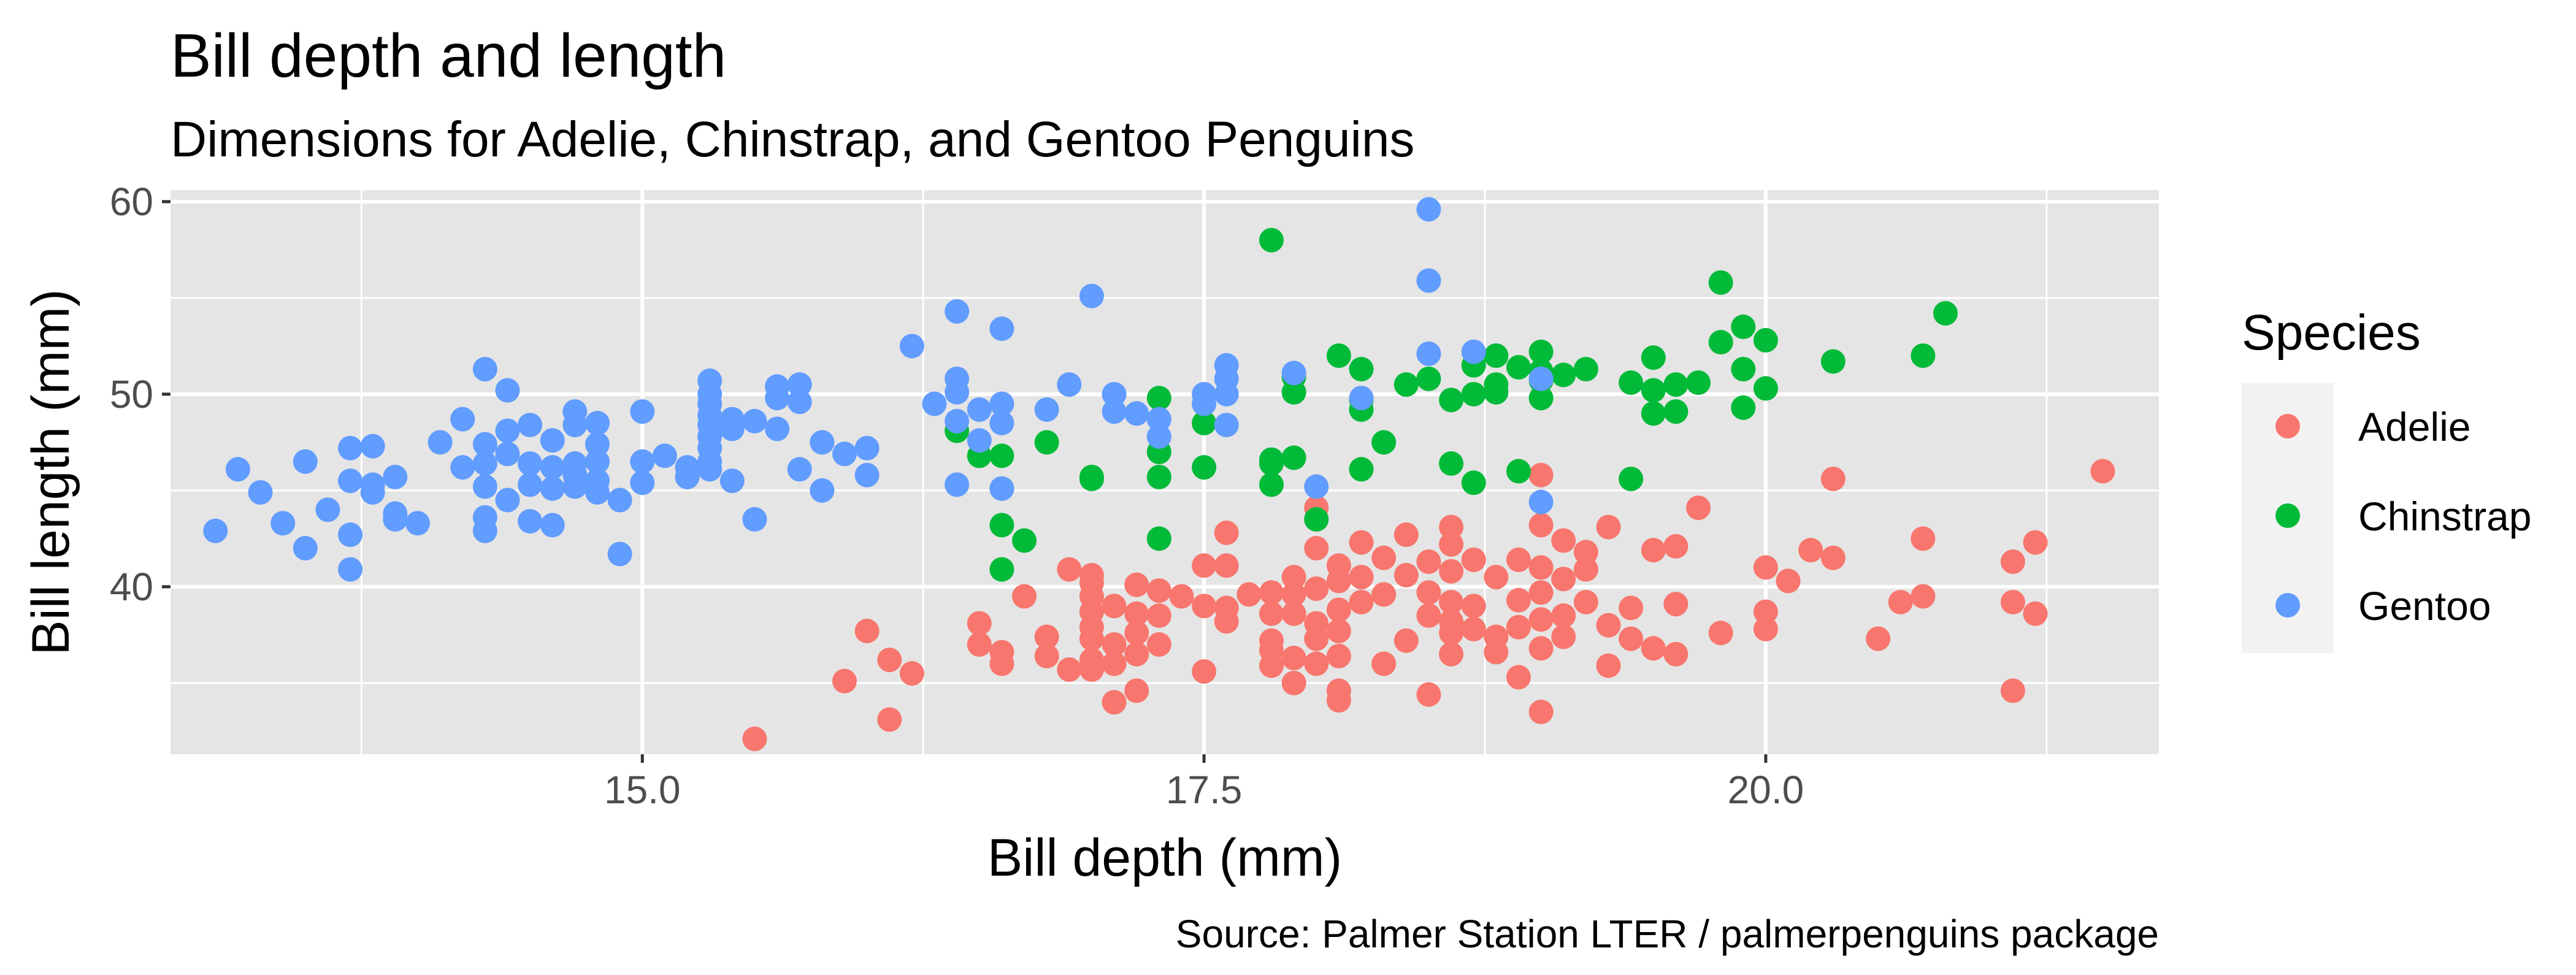 This screenshot has height=975, width=2576. I want to click on y-tick-label: 40, so click(131, 587).